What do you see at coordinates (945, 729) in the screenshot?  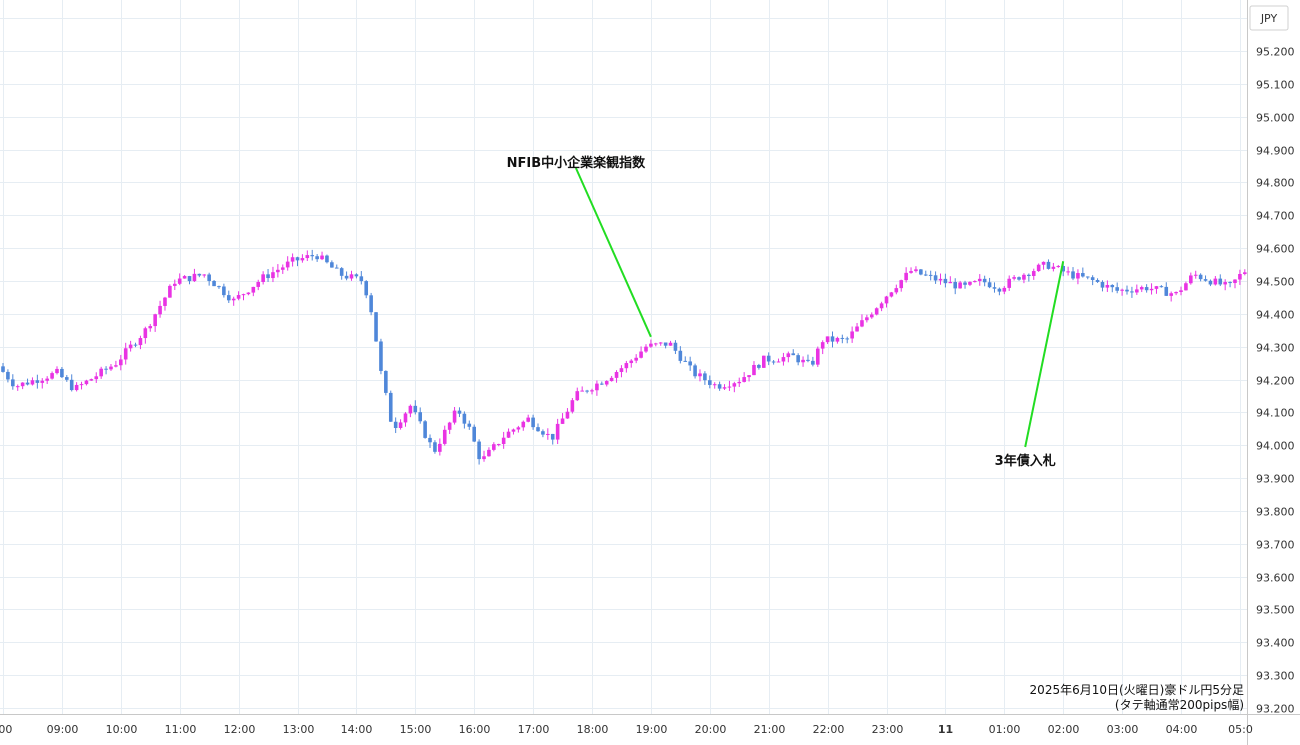 I see `x-tick-label: 11` at bounding box center [945, 729].